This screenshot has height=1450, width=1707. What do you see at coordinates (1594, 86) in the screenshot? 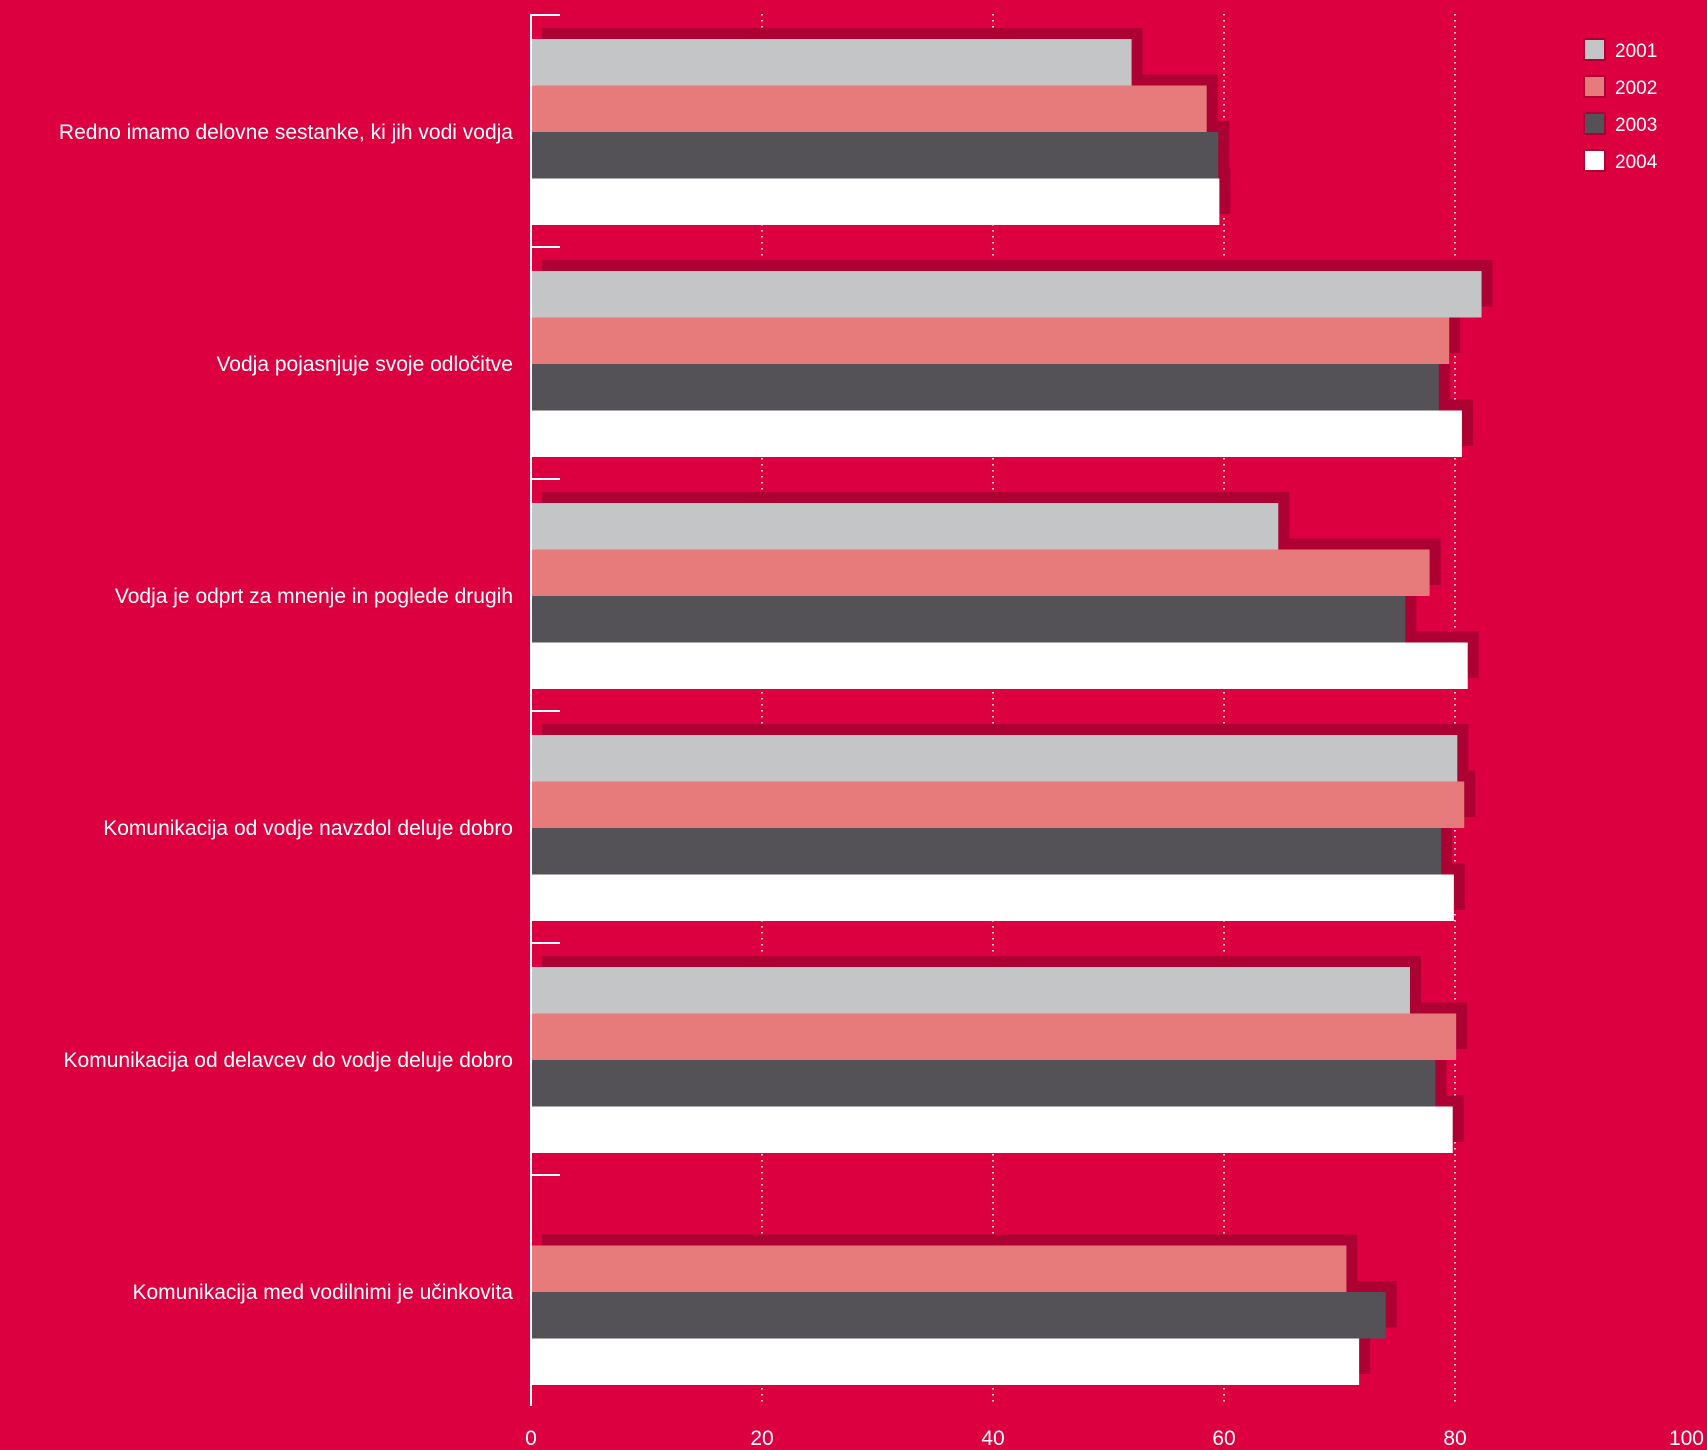
I see `legend-swatch-2002` at bounding box center [1594, 86].